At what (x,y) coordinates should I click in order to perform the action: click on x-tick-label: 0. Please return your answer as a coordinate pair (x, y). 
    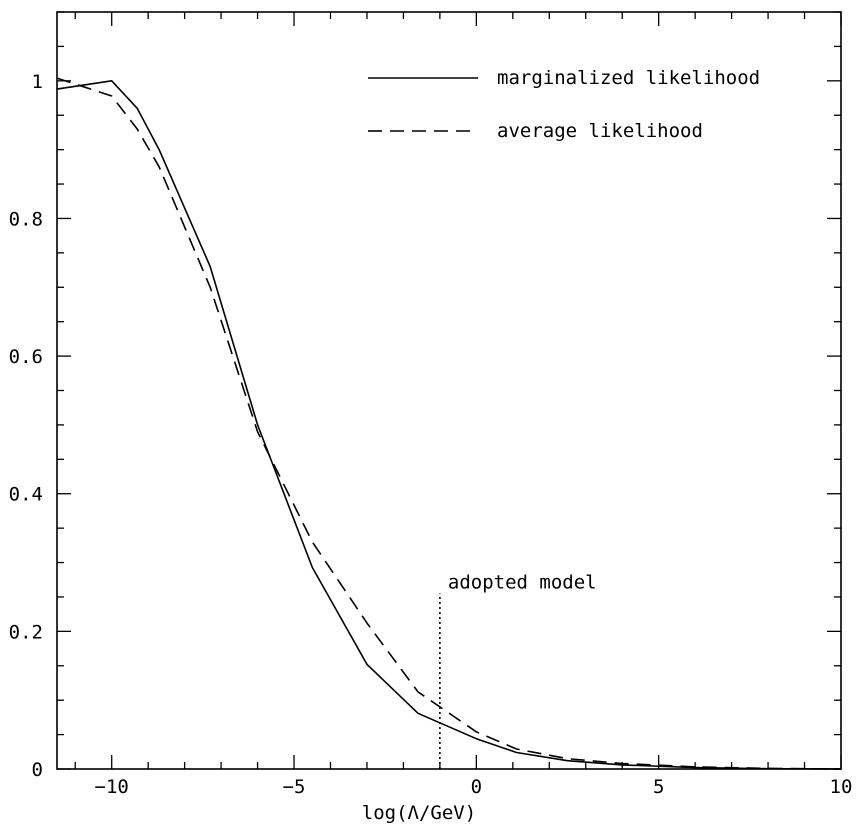
    Looking at the image, I should click on (476, 787).